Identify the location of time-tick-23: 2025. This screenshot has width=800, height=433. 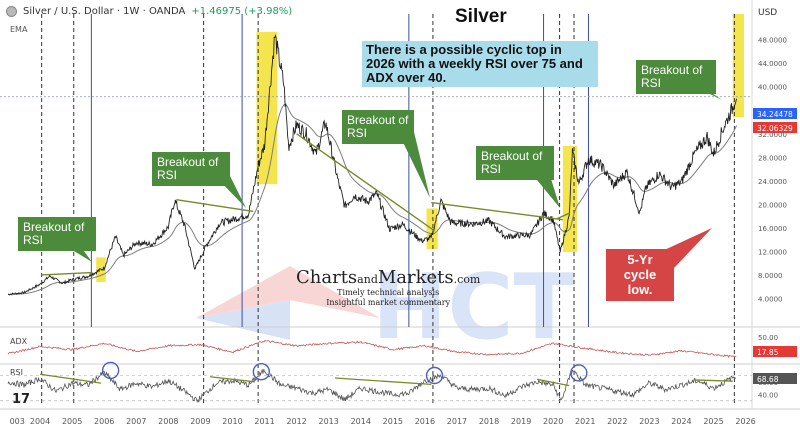
(713, 421).